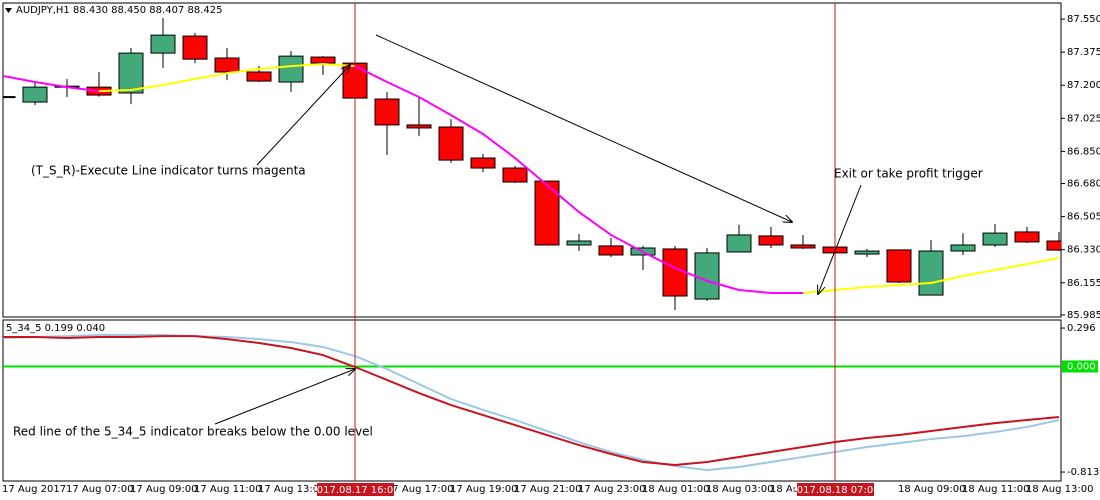 This screenshot has width=1100, height=500. Describe the element at coordinates (119, 10) in the screenshot. I see `chart-title: AUDJPY,H1 88.430 88.450 88.407 88.425` at that location.